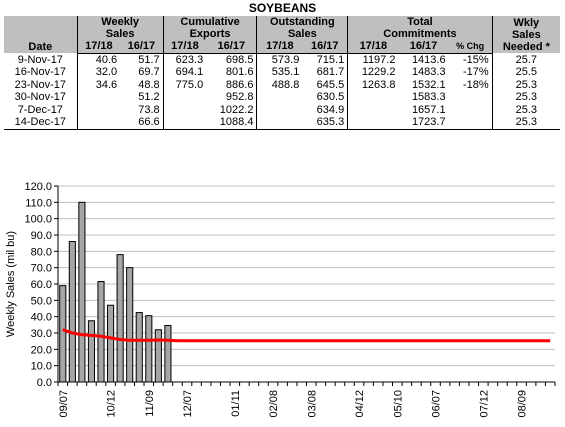 This screenshot has width=565, height=427. I want to click on x-tick-label: 01/11, so click(236, 403).